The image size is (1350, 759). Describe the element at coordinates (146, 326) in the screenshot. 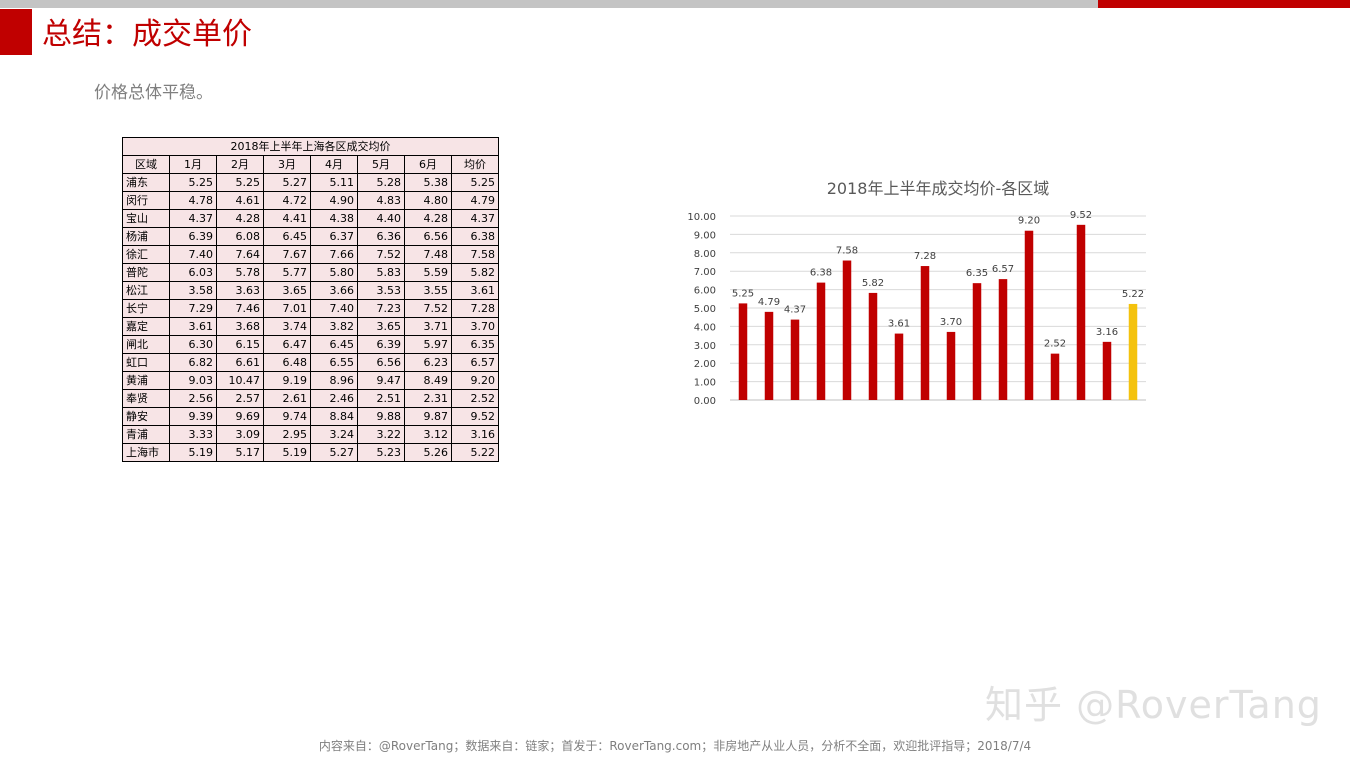

I see `table-region-cell: 嘉定` at that location.